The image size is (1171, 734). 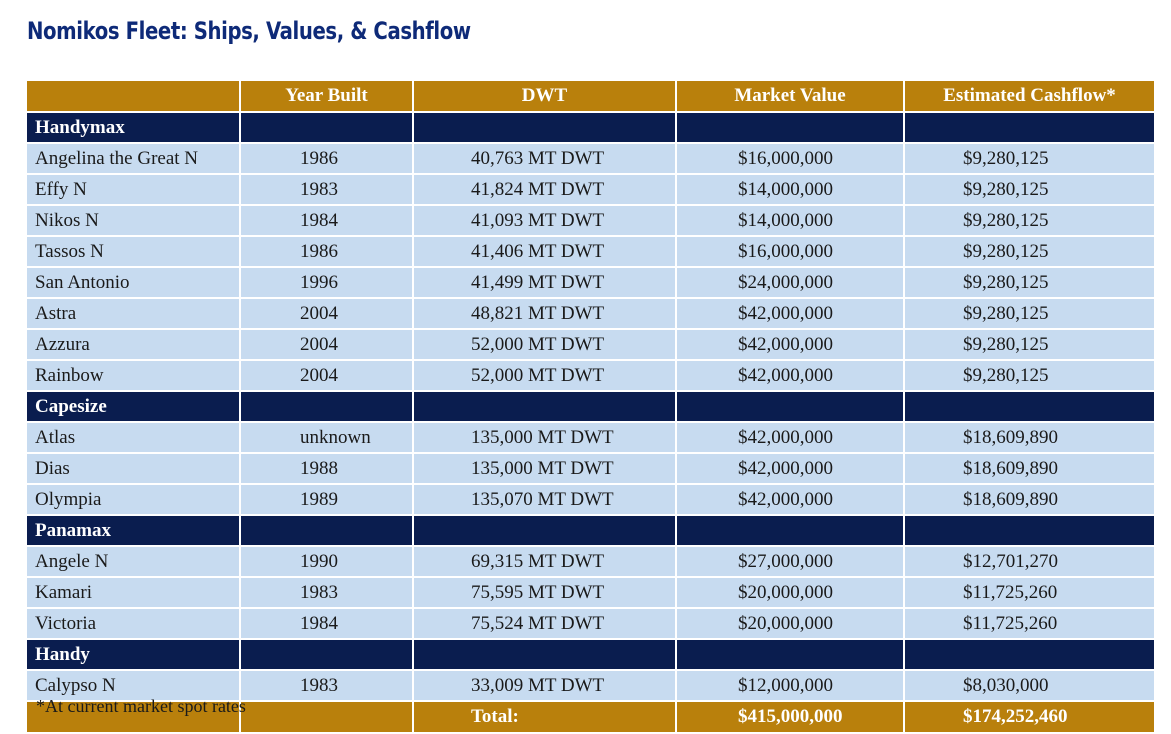 I want to click on ship-name-cell: Calypso N, so click(x=134, y=686).